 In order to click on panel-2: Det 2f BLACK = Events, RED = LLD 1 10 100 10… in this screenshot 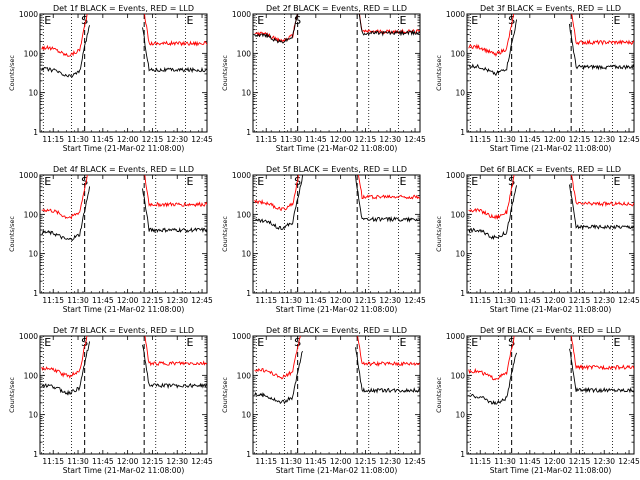, I will do `click(323, 78)`.